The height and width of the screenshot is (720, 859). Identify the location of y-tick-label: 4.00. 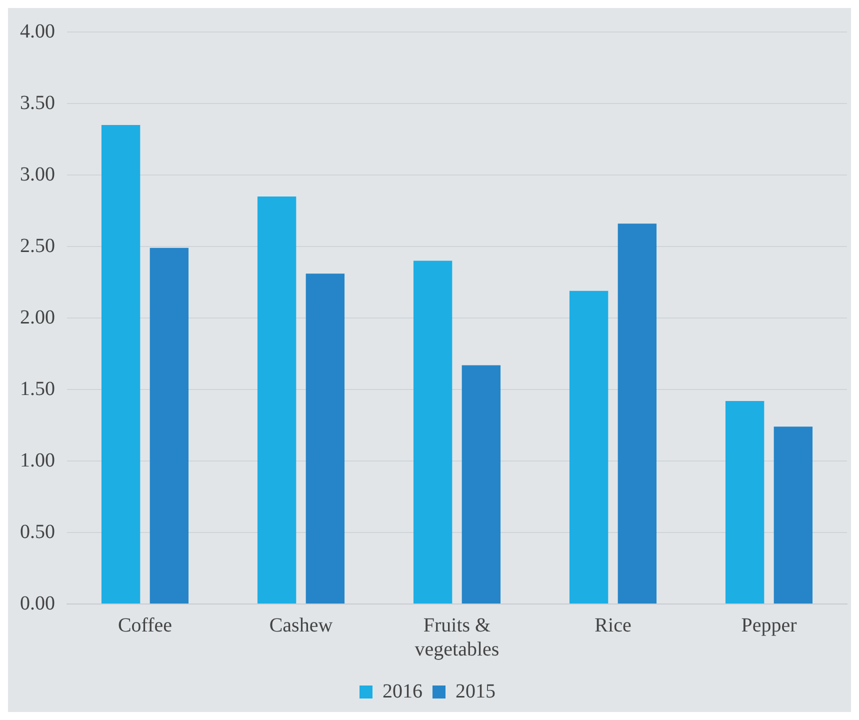
(37, 31).